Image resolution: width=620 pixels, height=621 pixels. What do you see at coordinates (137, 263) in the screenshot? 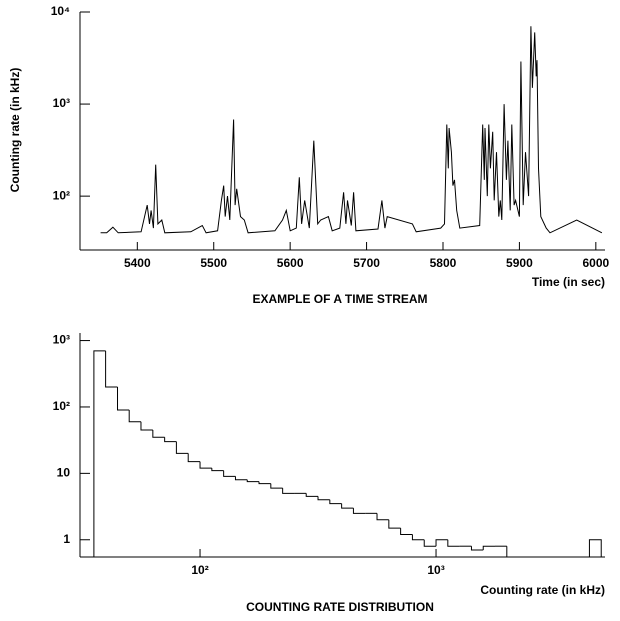
I see `x-tick-label: 5400` at bounding box center [137, 263].